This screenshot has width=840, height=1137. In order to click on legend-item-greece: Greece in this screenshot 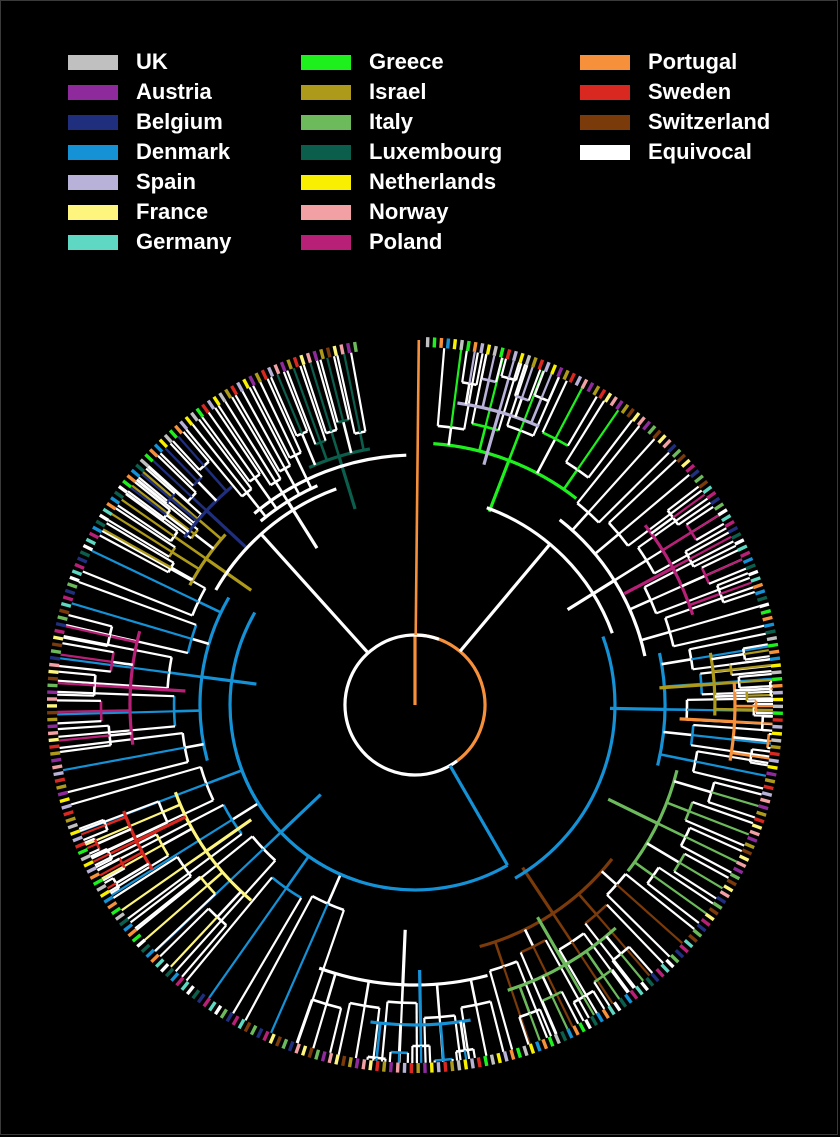, I will do `click(372, 62)`.